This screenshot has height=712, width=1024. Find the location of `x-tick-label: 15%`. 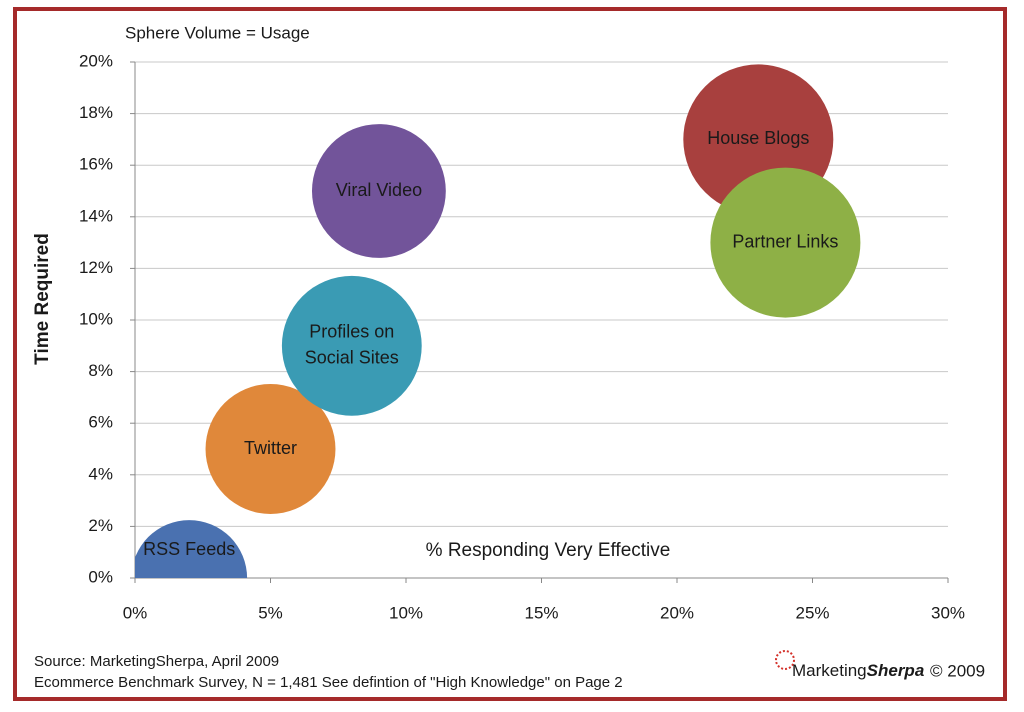

x-tick-label: 15% is located at coordinates (541, 612).